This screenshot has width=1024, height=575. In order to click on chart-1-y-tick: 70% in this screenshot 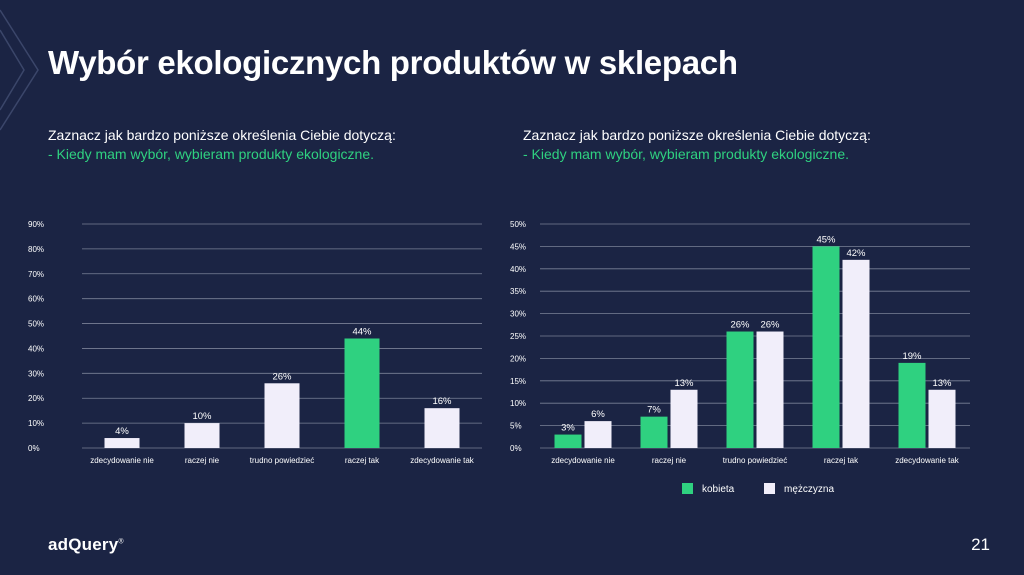, I will do `click(36, 274)`.